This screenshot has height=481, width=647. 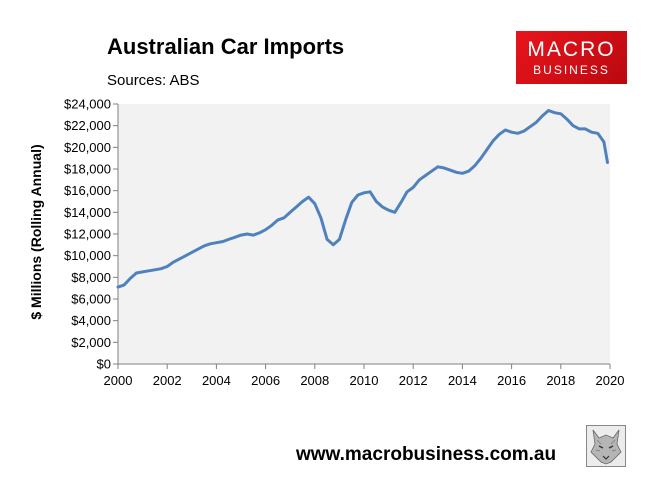 What do you see at coordinates (87, 190) in the screenshot?
I see `y-tick-label: $16,000` at bounding box center [87, 190].